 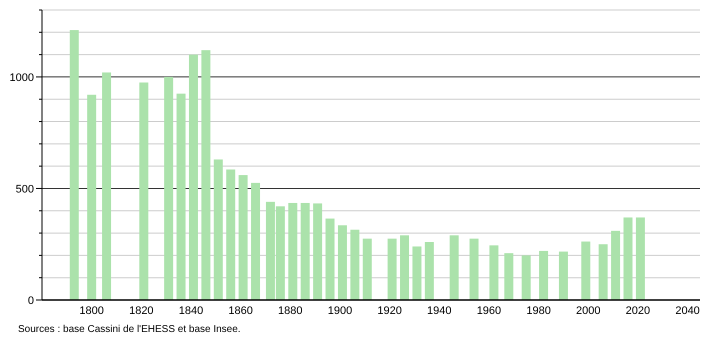 I want to click on x-tick-label: 1820, so click(x=141, y=311).